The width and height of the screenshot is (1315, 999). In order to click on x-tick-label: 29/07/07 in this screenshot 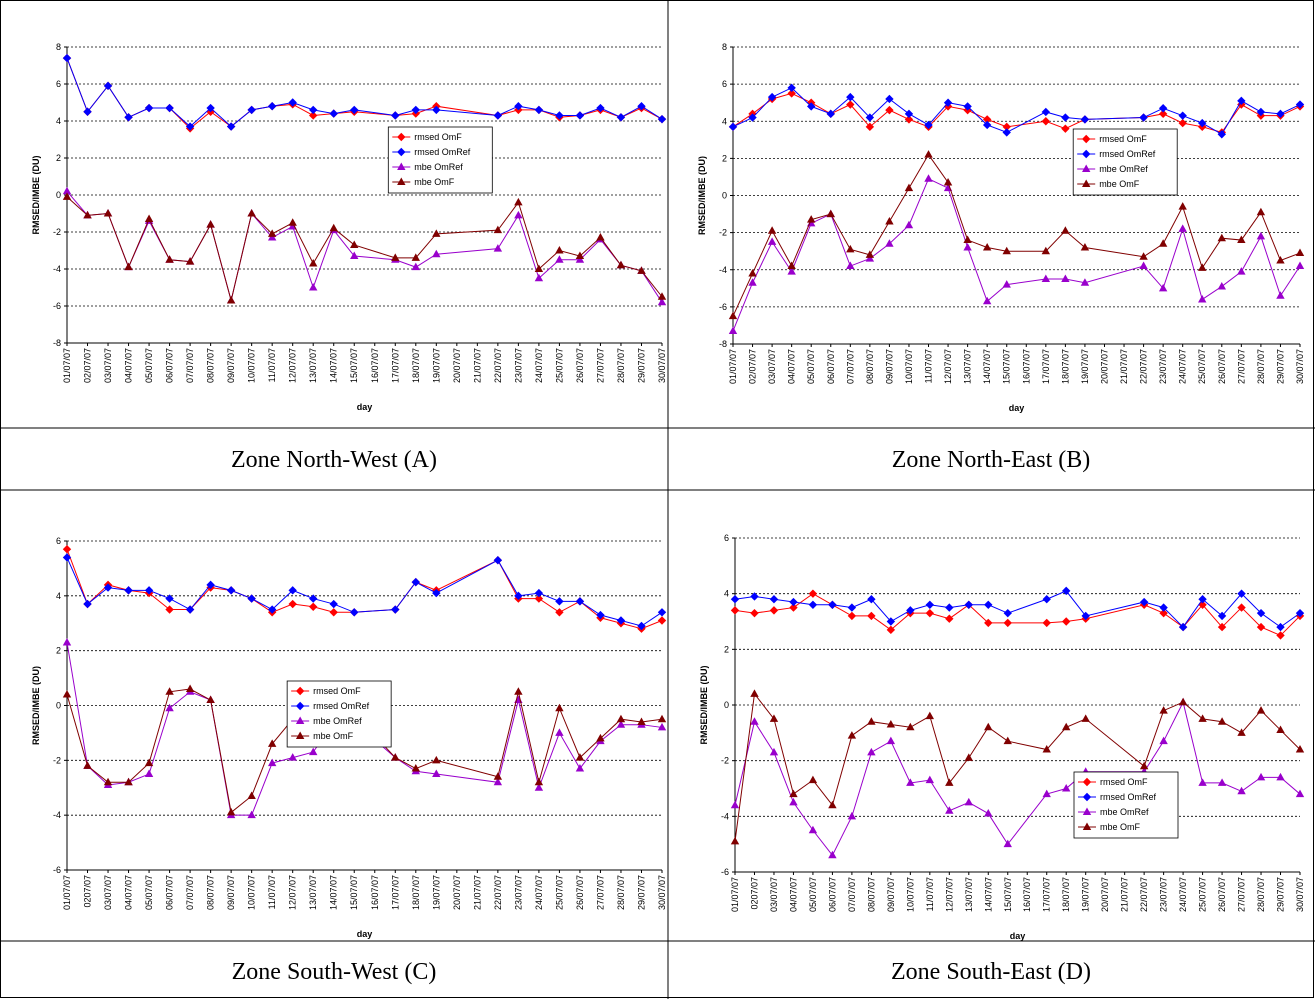, I will do `click(641, 892)`.